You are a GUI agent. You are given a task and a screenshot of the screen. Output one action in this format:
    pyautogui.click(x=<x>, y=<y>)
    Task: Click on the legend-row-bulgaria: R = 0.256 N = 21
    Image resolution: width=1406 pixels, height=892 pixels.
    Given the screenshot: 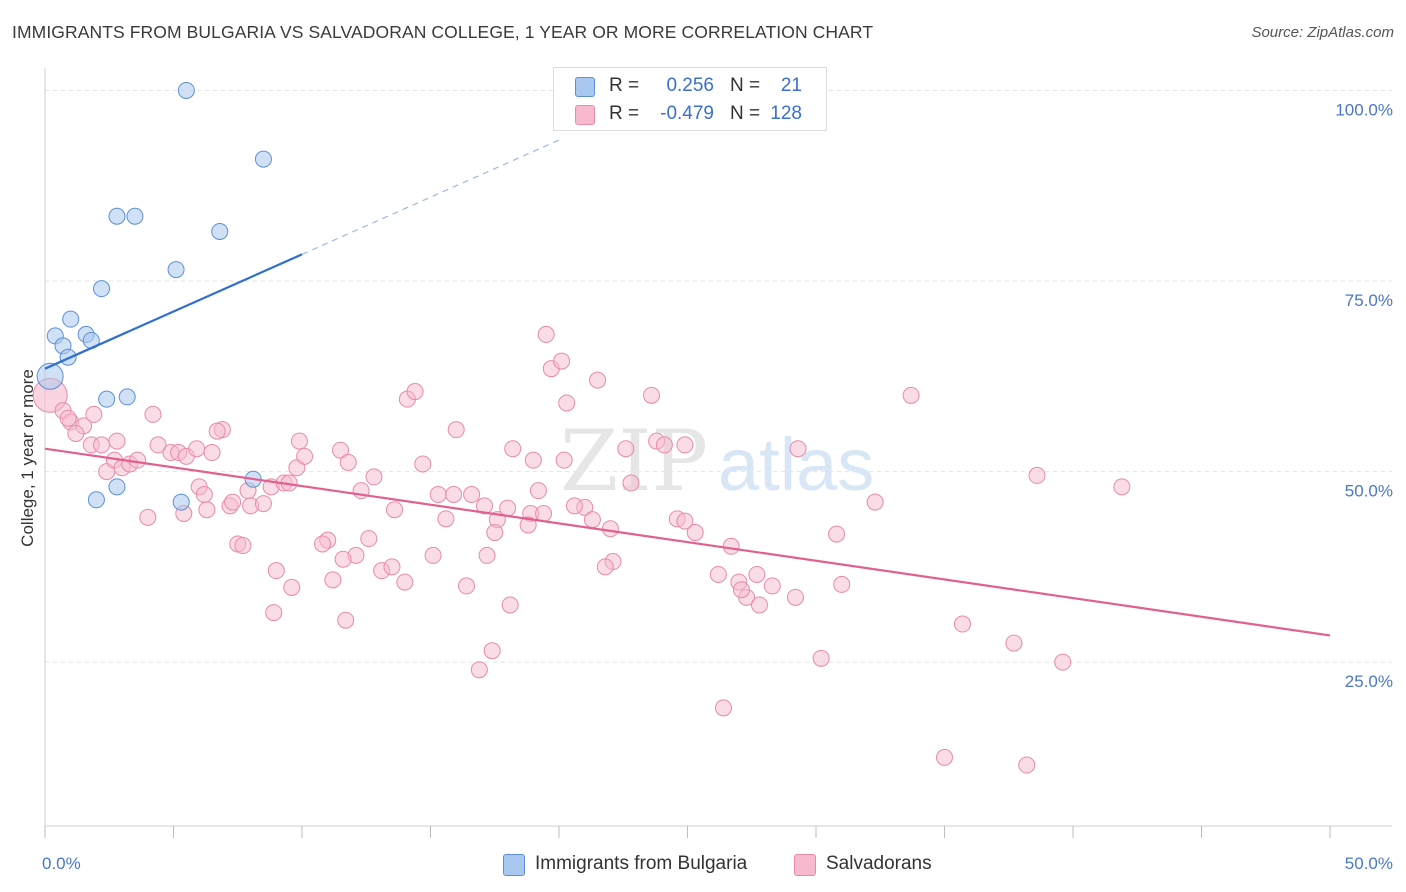 What is the action you would take?
    pyautogui.click(x=690, y=87)
    